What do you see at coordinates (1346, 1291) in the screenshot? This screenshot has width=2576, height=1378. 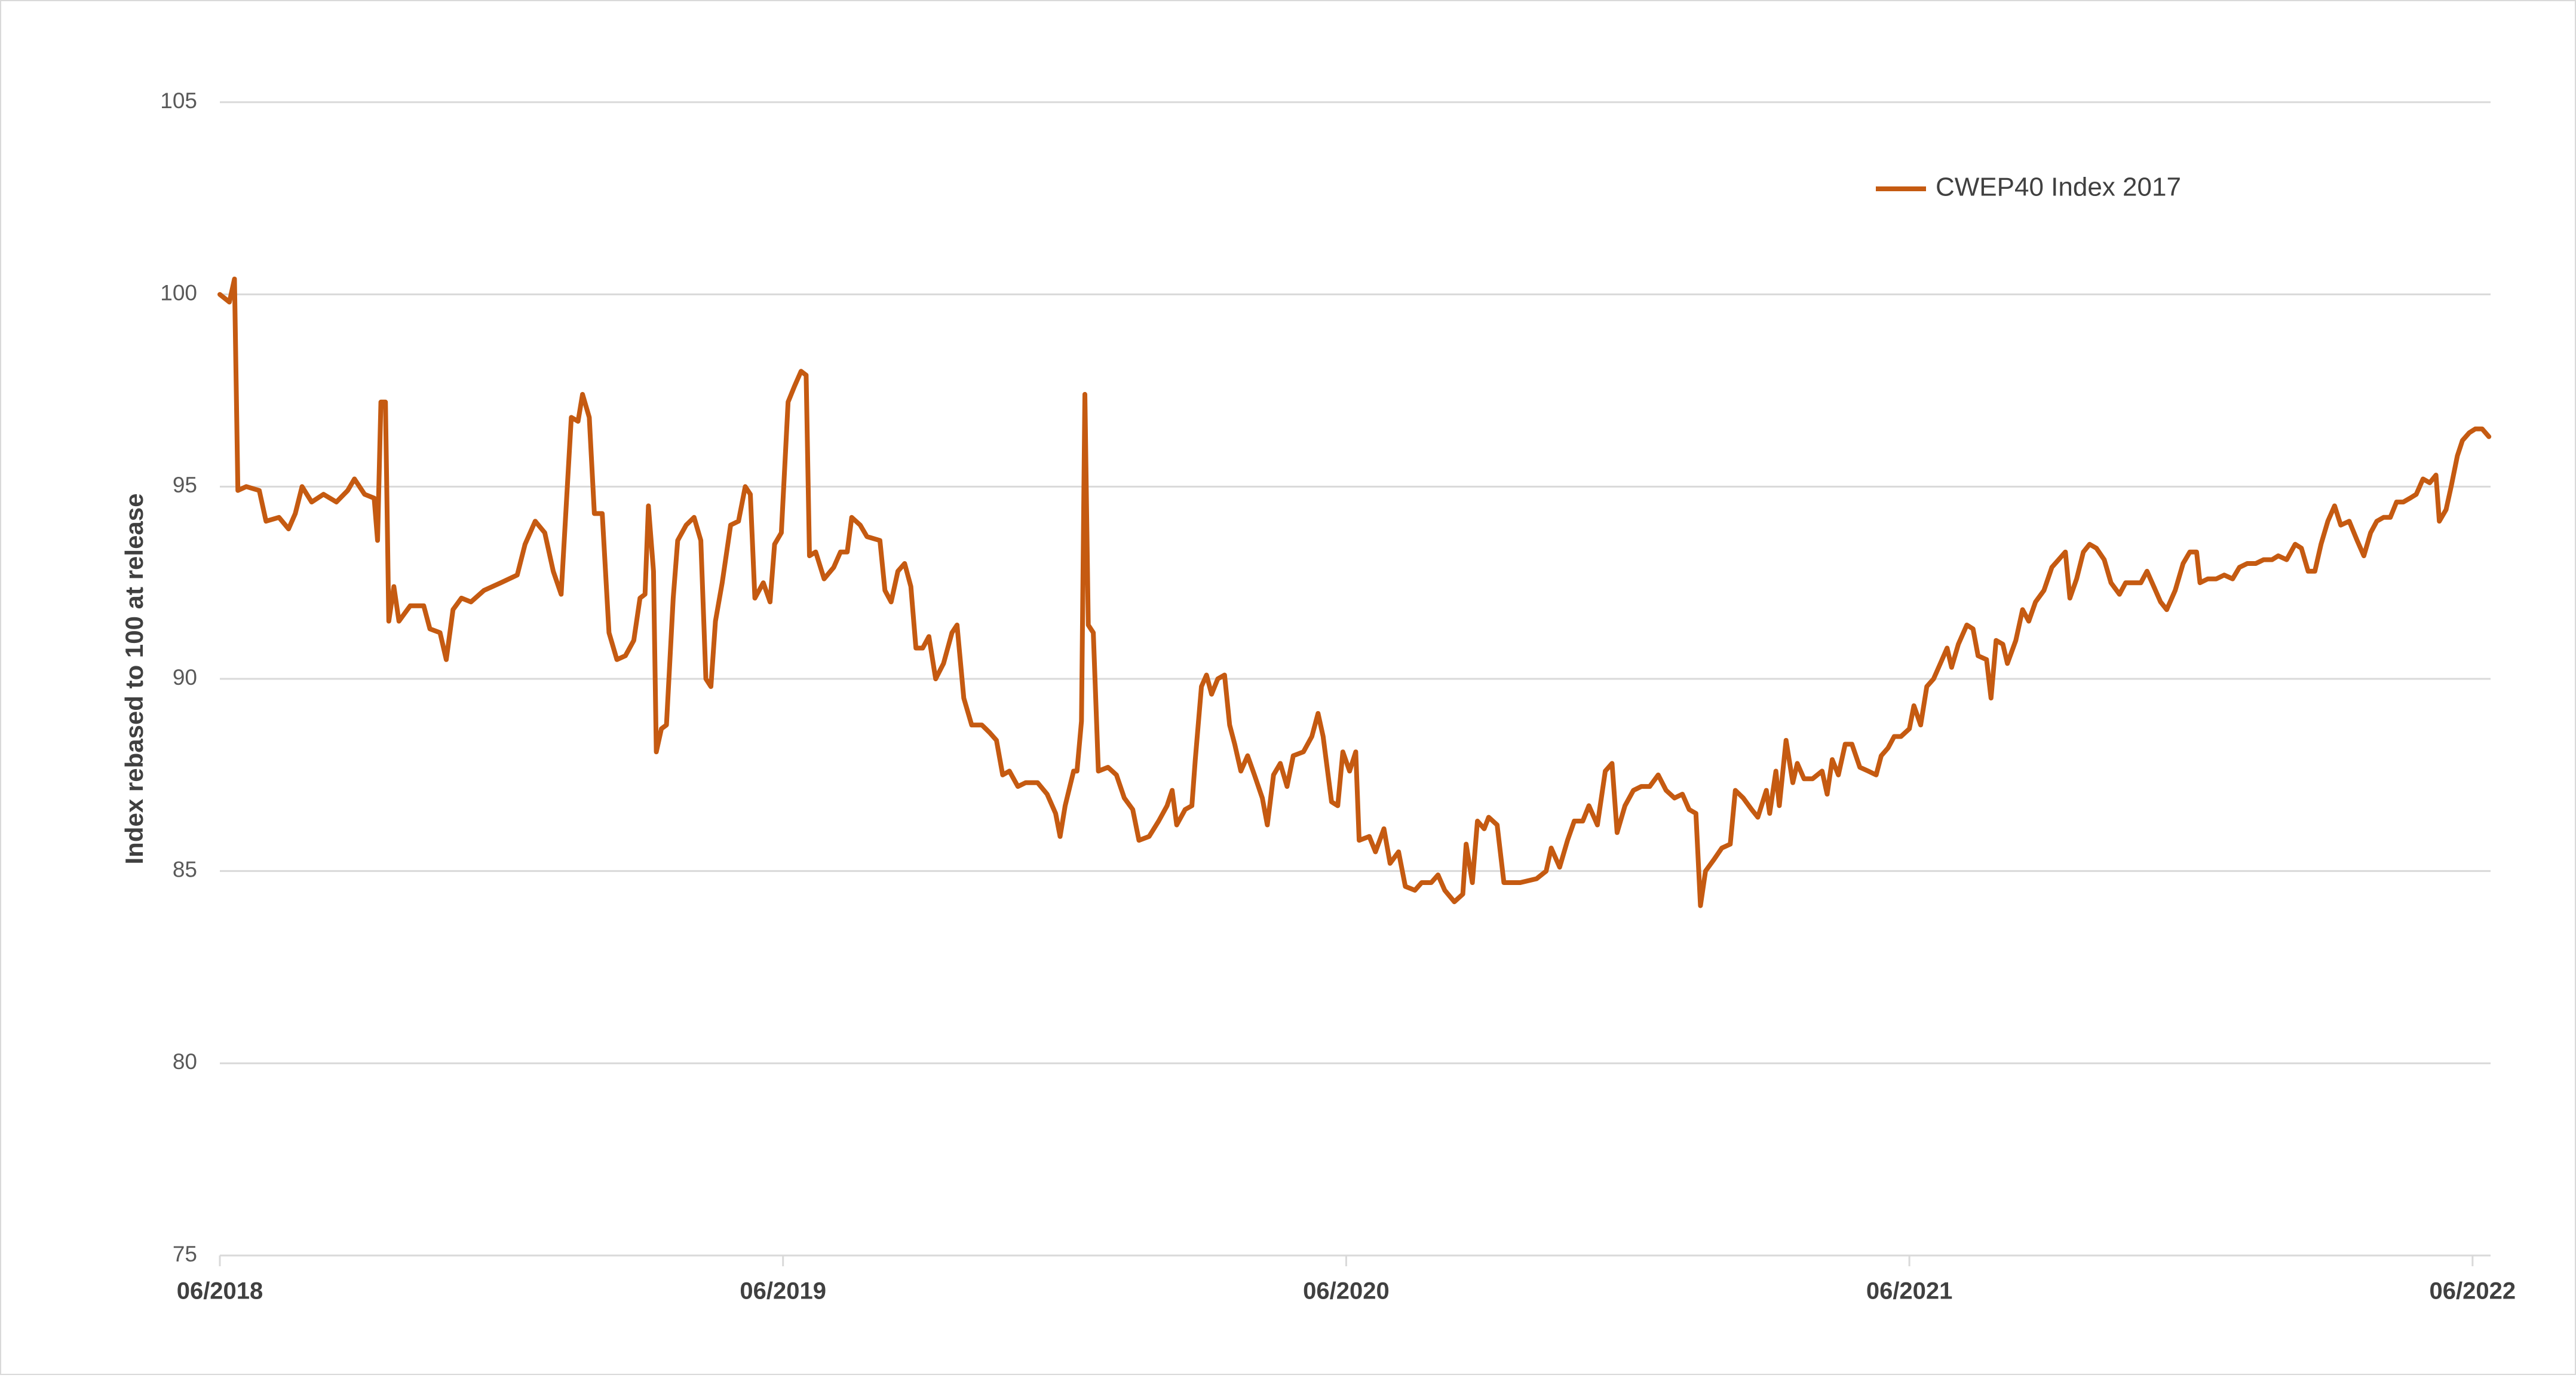 I see `x-tick-label: 06/2020` at bounding box center [1346, 1291].